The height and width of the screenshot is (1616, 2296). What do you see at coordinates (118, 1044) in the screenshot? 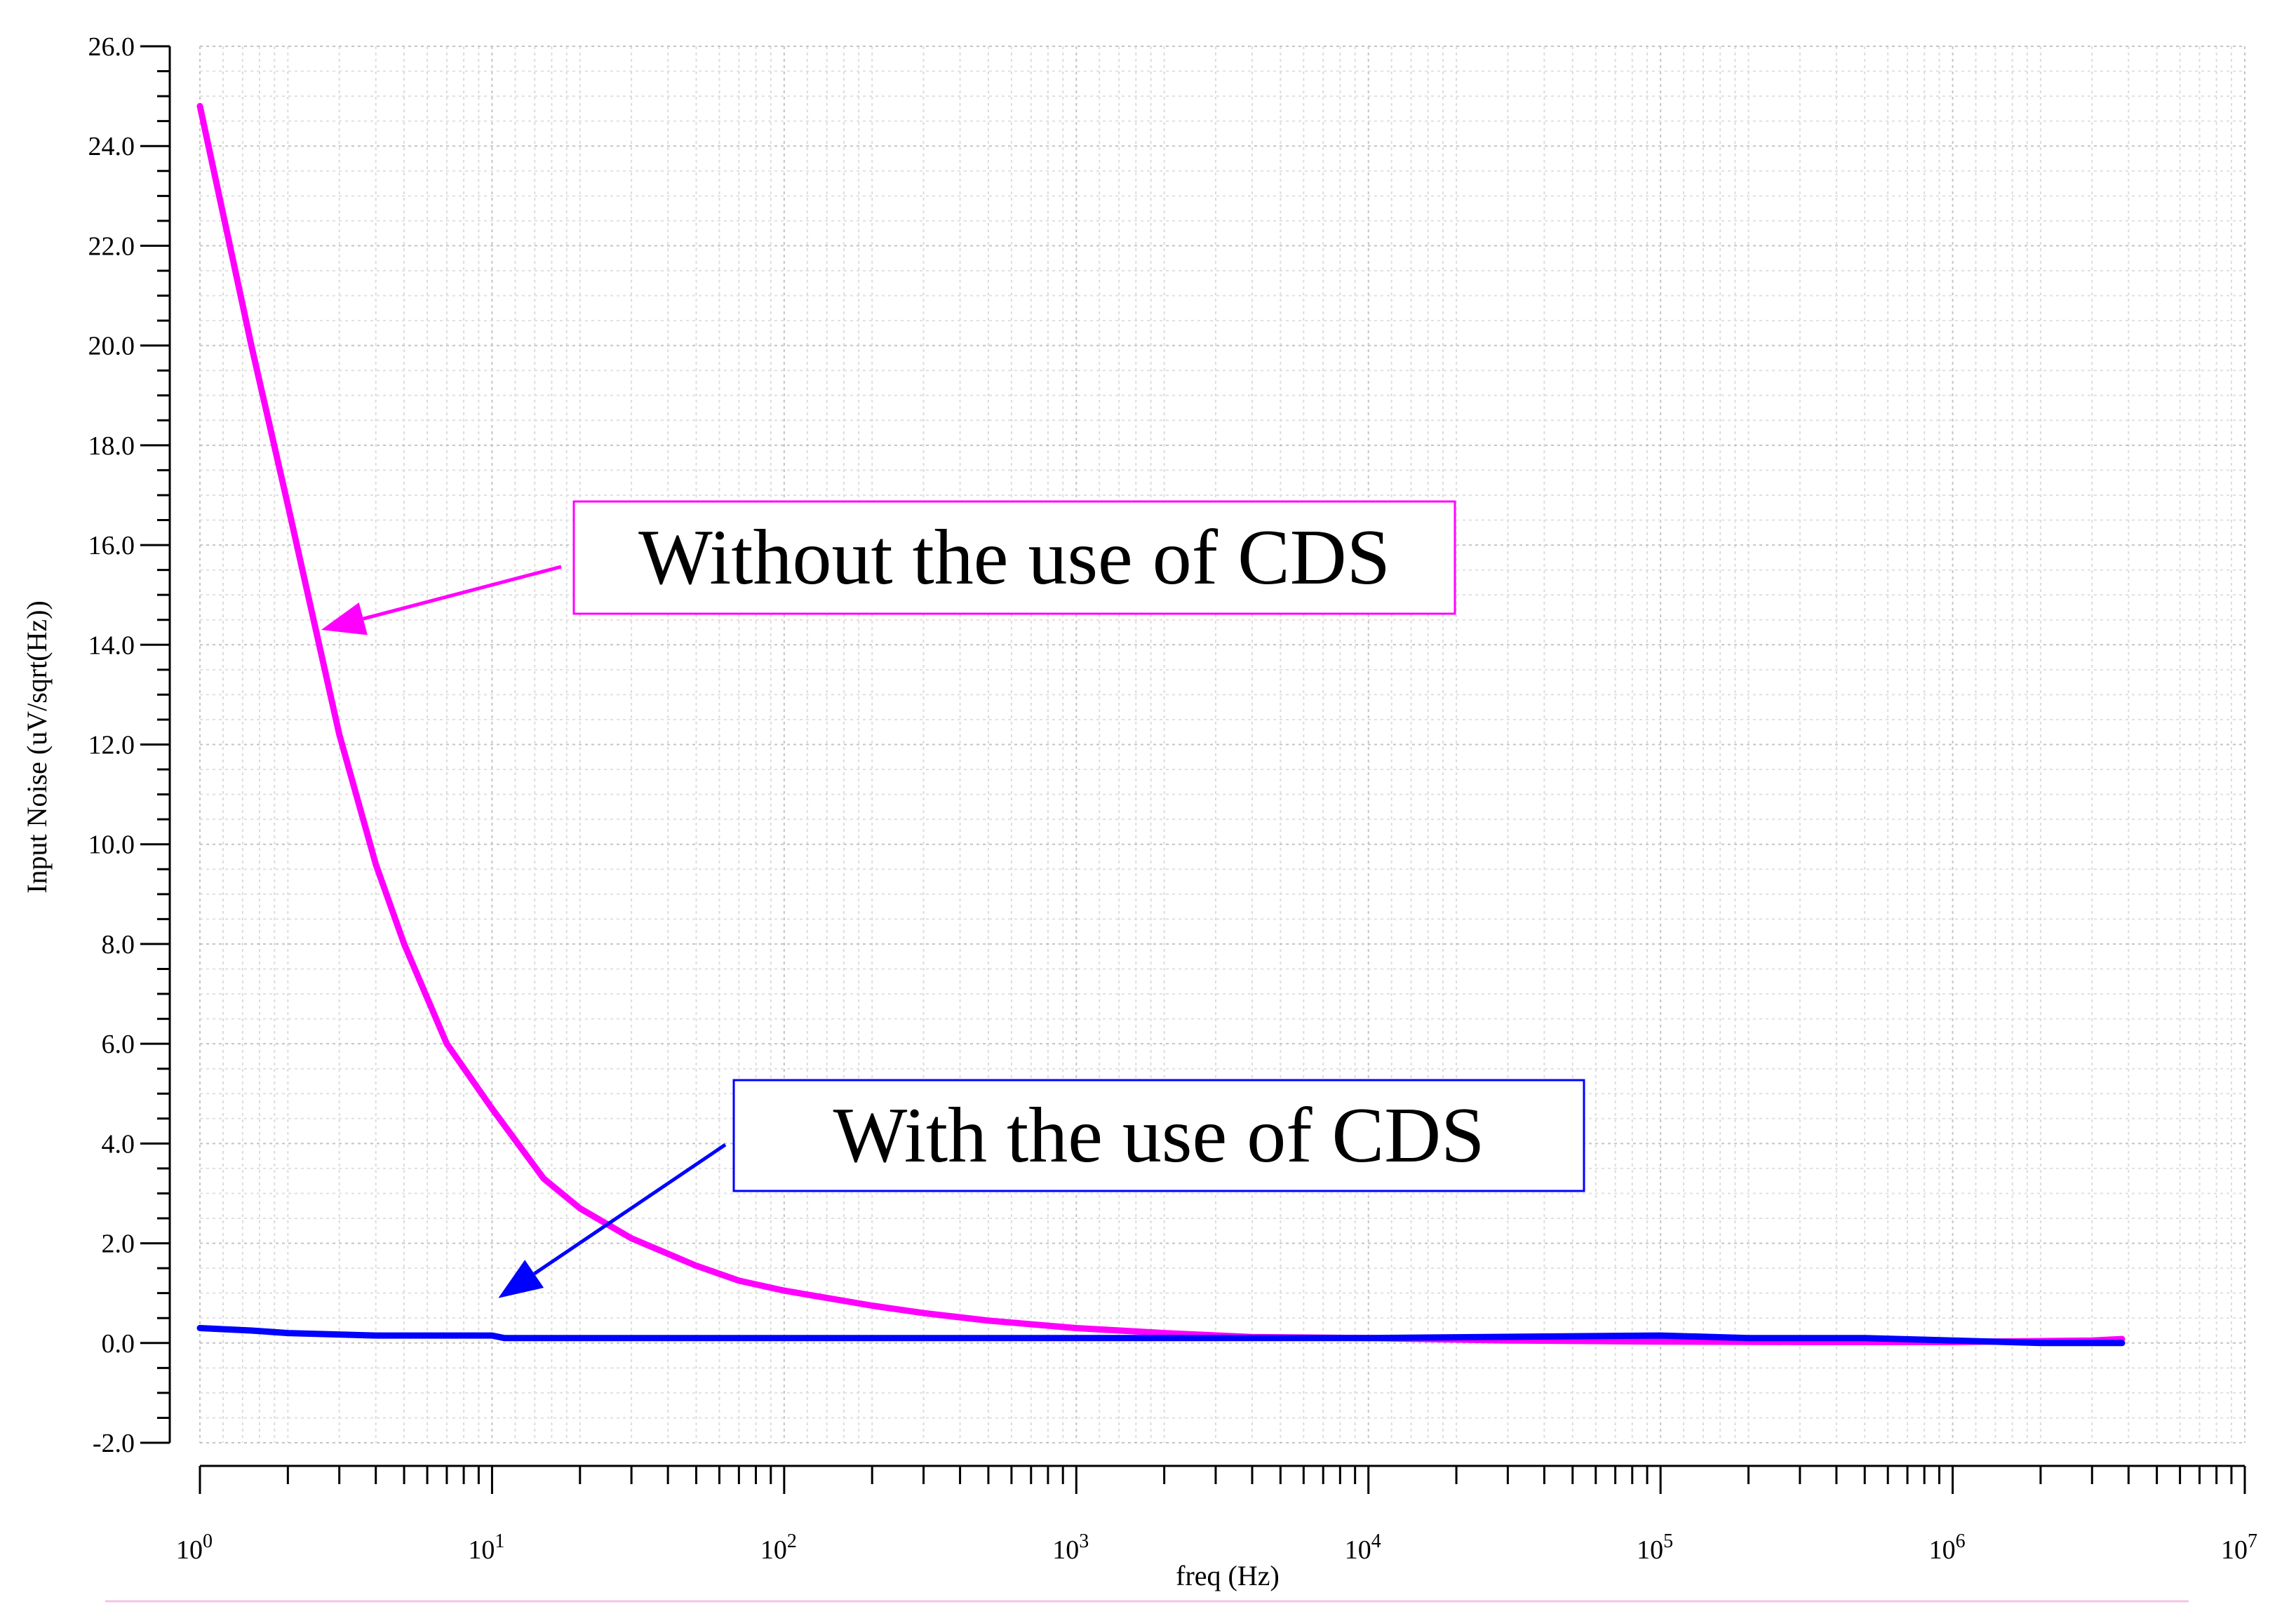
I see `y-tick-label: 6.0` at bounding box center [118, 1044].